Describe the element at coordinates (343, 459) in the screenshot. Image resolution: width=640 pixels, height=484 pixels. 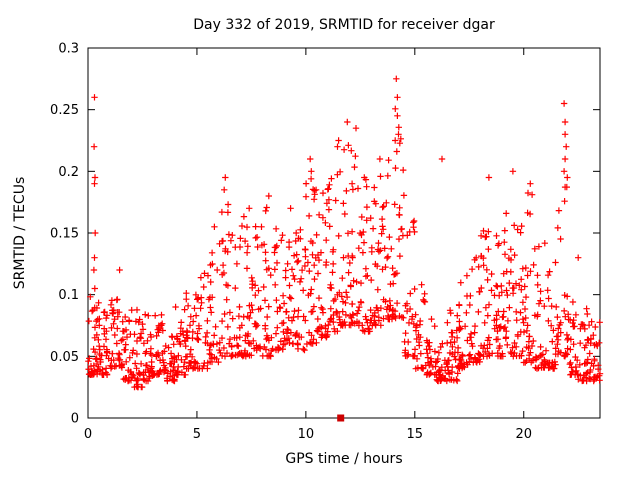
I see `x-axis-label: GPS time / hours` at that location.